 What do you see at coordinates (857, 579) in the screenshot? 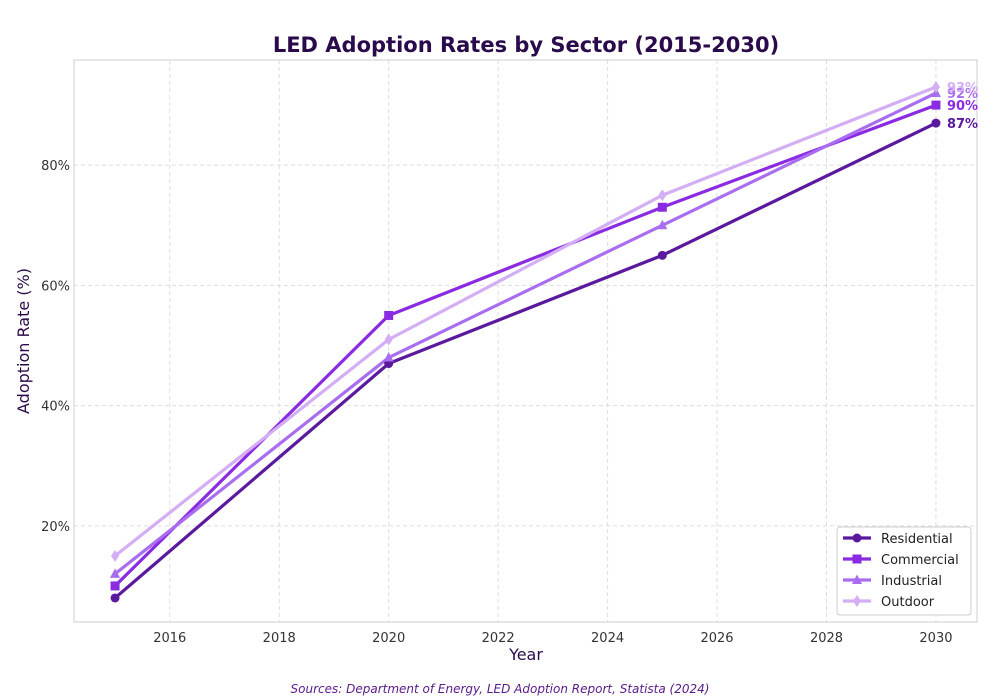
I see `legend-marker-industrial` at bounding box center [857, 579].